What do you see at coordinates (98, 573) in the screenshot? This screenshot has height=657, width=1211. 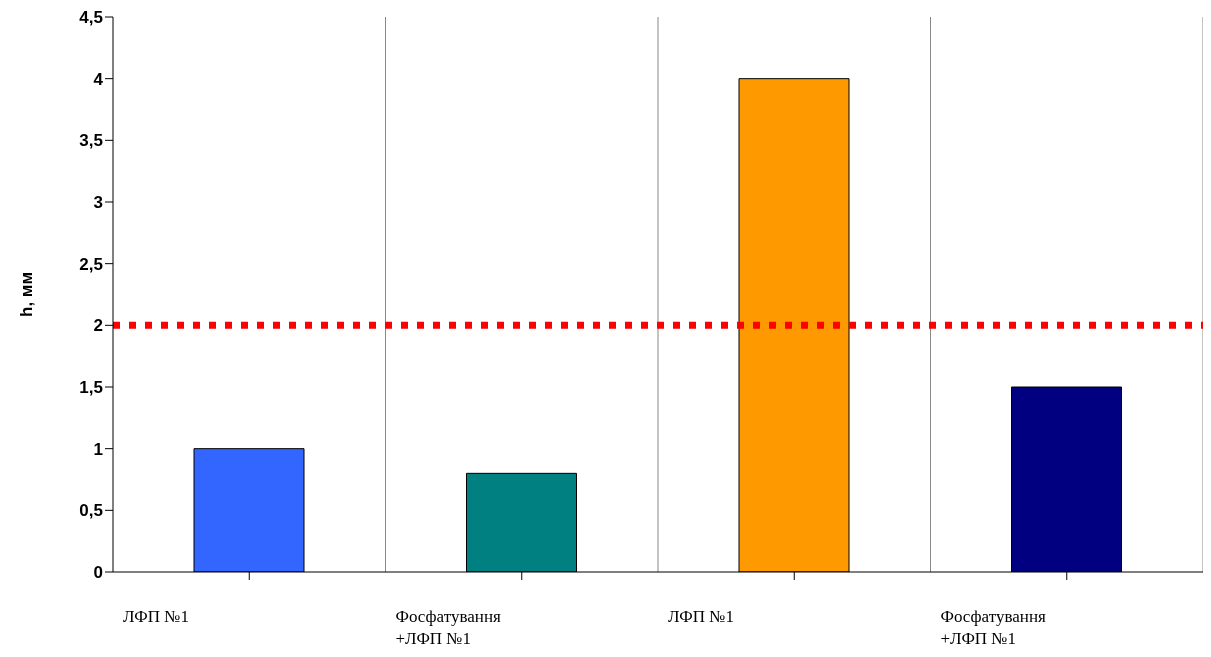 I see `y-tick-label: 0` at bounding box center [98, 573].